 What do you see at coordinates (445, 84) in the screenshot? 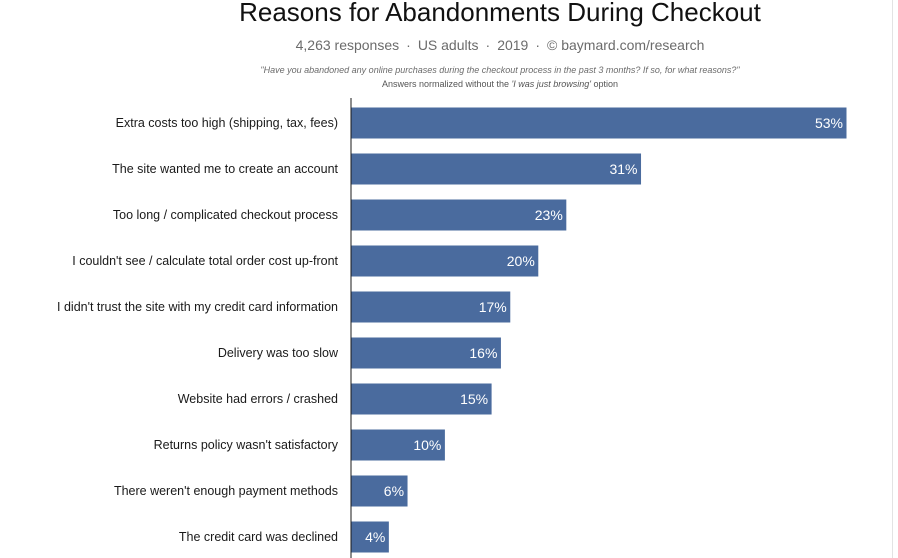
I see `note-prefix: Answers normalized without the` at bounding box center [445, 84].